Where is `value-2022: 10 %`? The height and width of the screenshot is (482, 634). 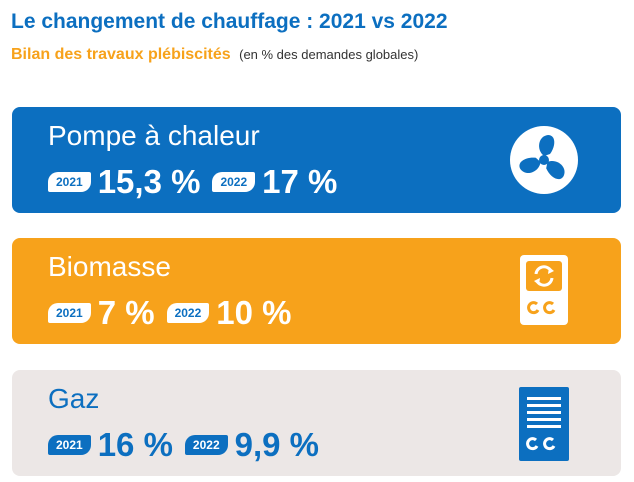
value-2022: 10 % is located at coordinates (254, 312).